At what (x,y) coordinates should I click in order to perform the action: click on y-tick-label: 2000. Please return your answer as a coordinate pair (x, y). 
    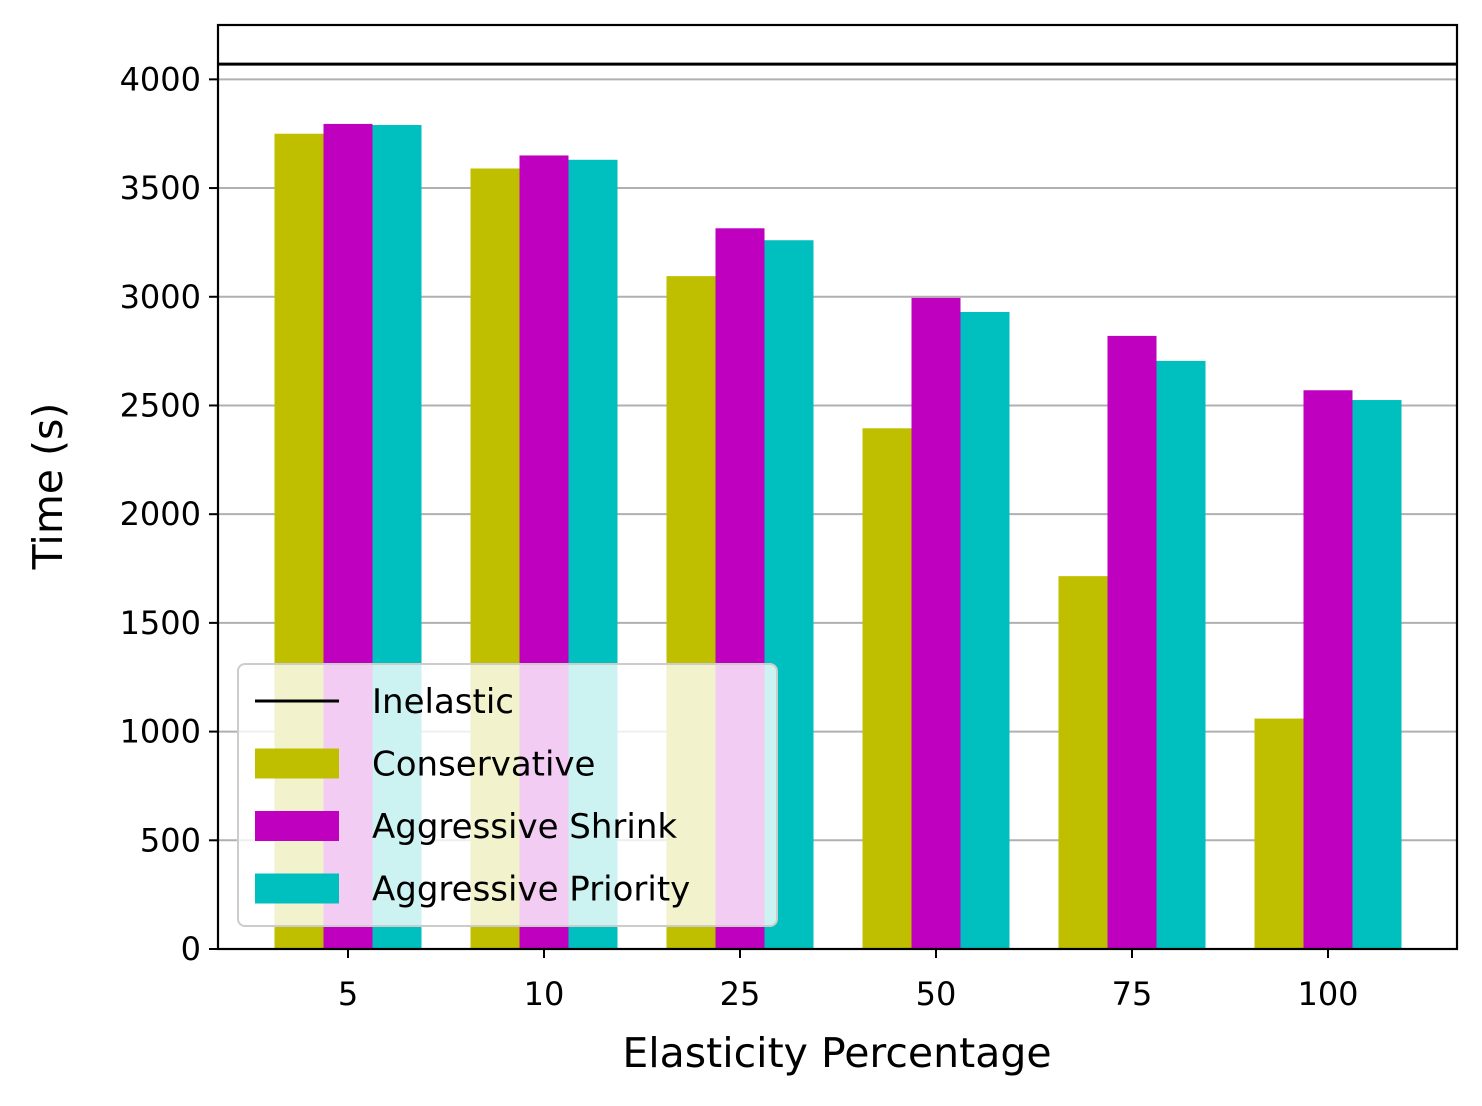
    Looking at the image, I should click on (160, 514).